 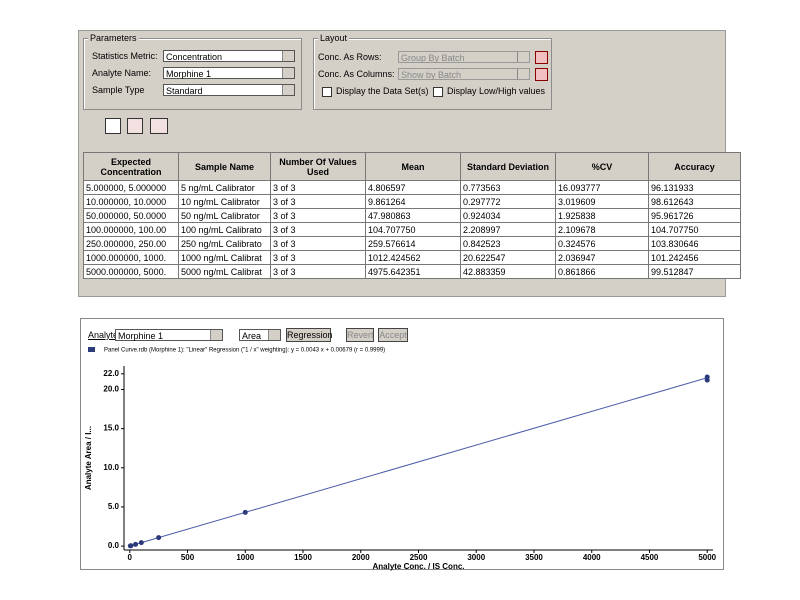 What do you see at coordinates (508, 166) in the screenshot?
I see `column-header: Standard Deviation` at bounding box center [508, 166].